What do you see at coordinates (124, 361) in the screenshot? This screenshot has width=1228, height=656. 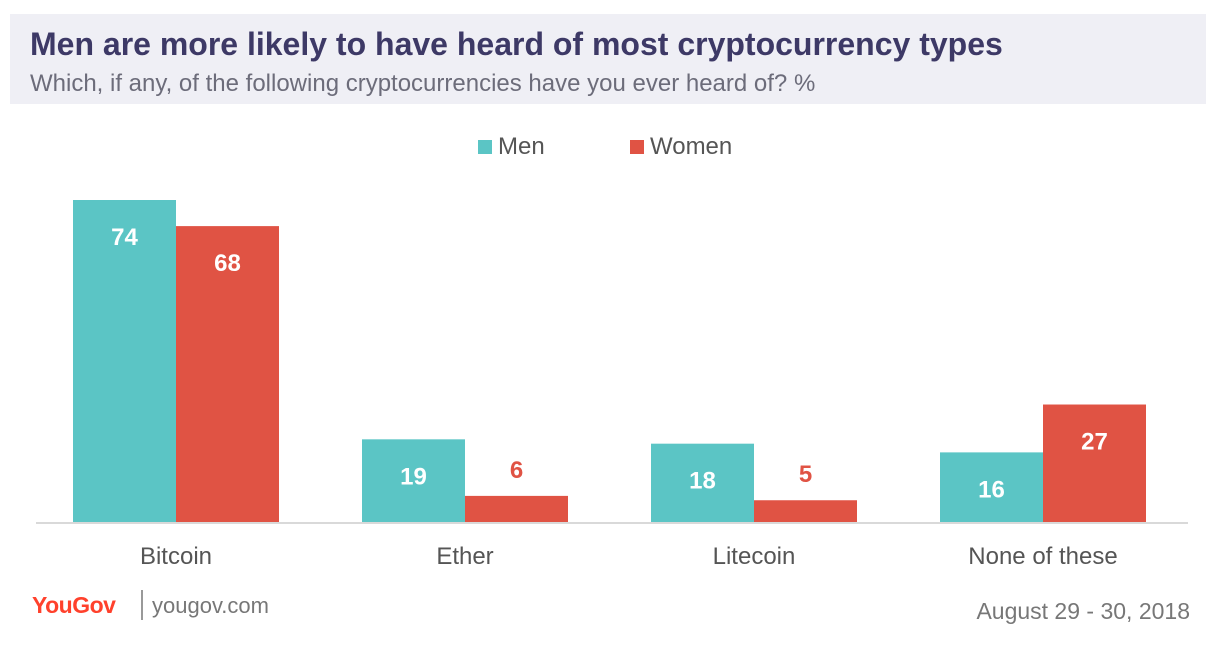 I see `bar-men-bitcoin` at bounding box center [124, 361].